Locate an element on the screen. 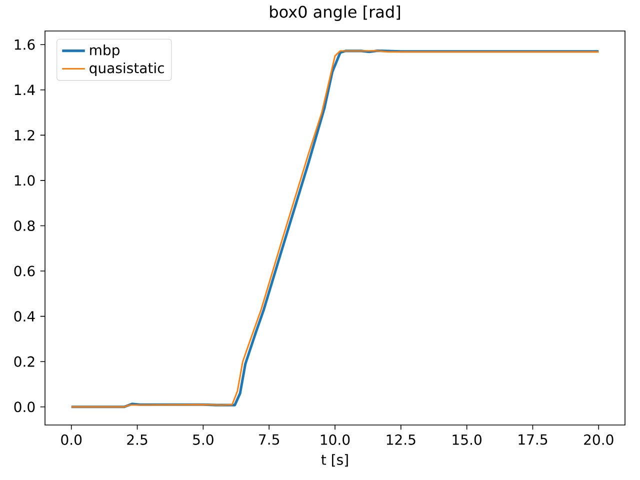 This screenshot has height=480, width=640. x-tick-label: 15.0 is located at coordinates (467, 439).